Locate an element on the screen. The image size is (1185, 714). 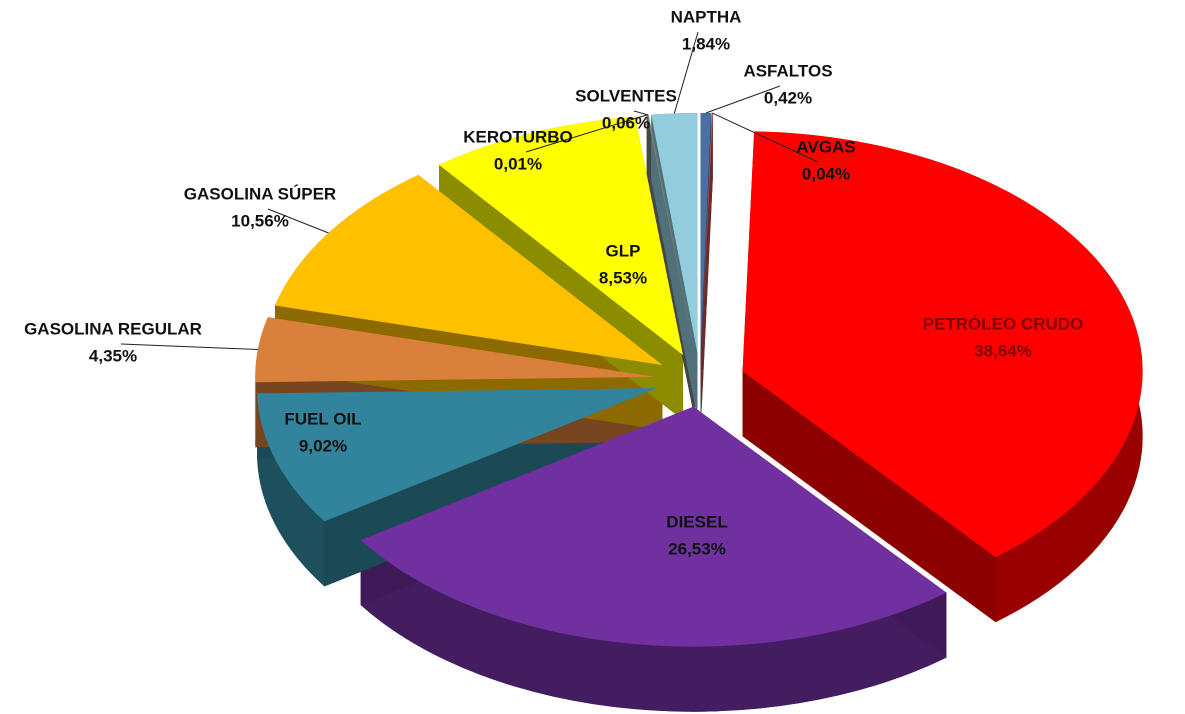
slice-label: KEROTURBO is located at coordinates (518, 136).